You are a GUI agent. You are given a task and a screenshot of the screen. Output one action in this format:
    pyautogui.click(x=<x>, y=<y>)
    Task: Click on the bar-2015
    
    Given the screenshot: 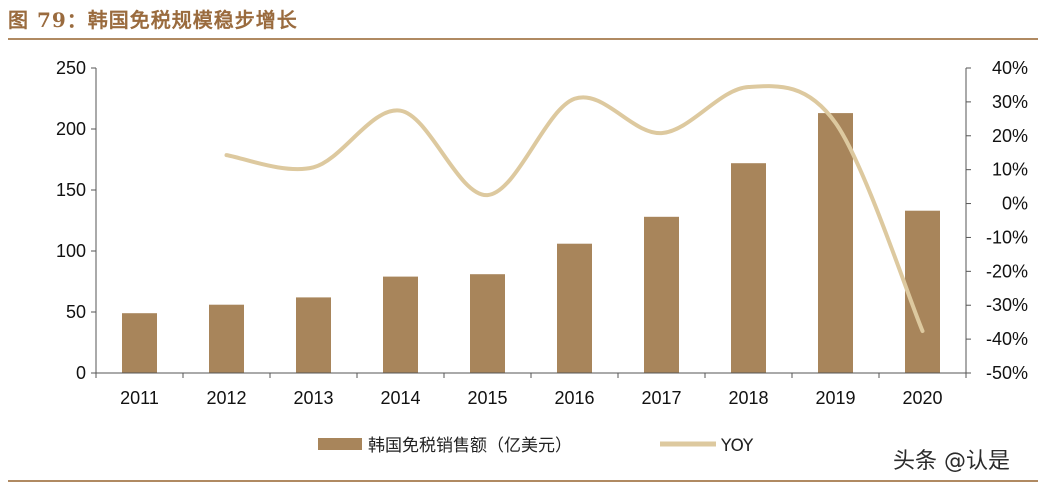 What is the action you would take?
    pyautogui.click(x=487, y=323)
    